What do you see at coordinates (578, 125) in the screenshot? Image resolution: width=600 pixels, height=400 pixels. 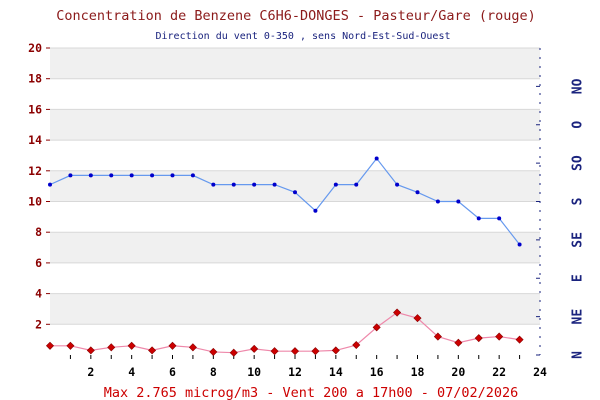 I see `direction-label: O` at bounding box center [578, 125].